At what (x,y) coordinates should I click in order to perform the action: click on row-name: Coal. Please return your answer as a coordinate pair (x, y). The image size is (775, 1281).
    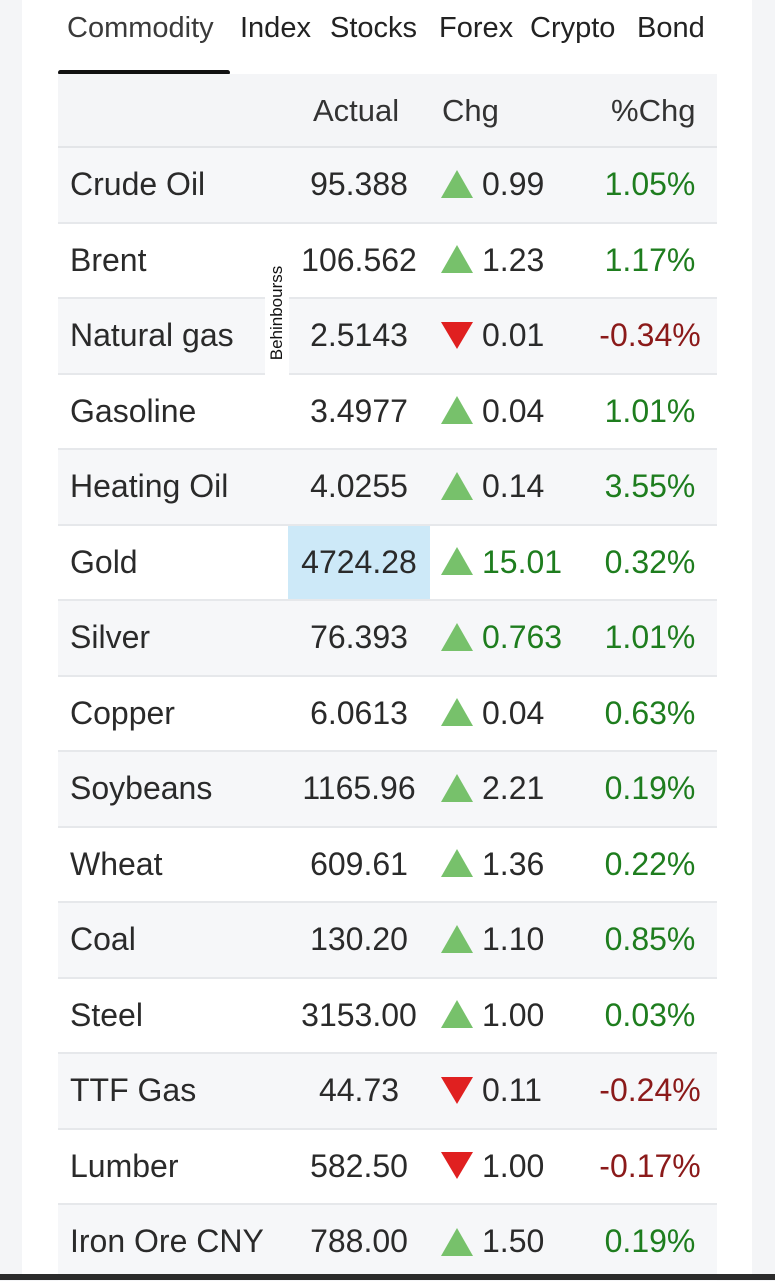
    Looking at the image, I should click on (103, 939).